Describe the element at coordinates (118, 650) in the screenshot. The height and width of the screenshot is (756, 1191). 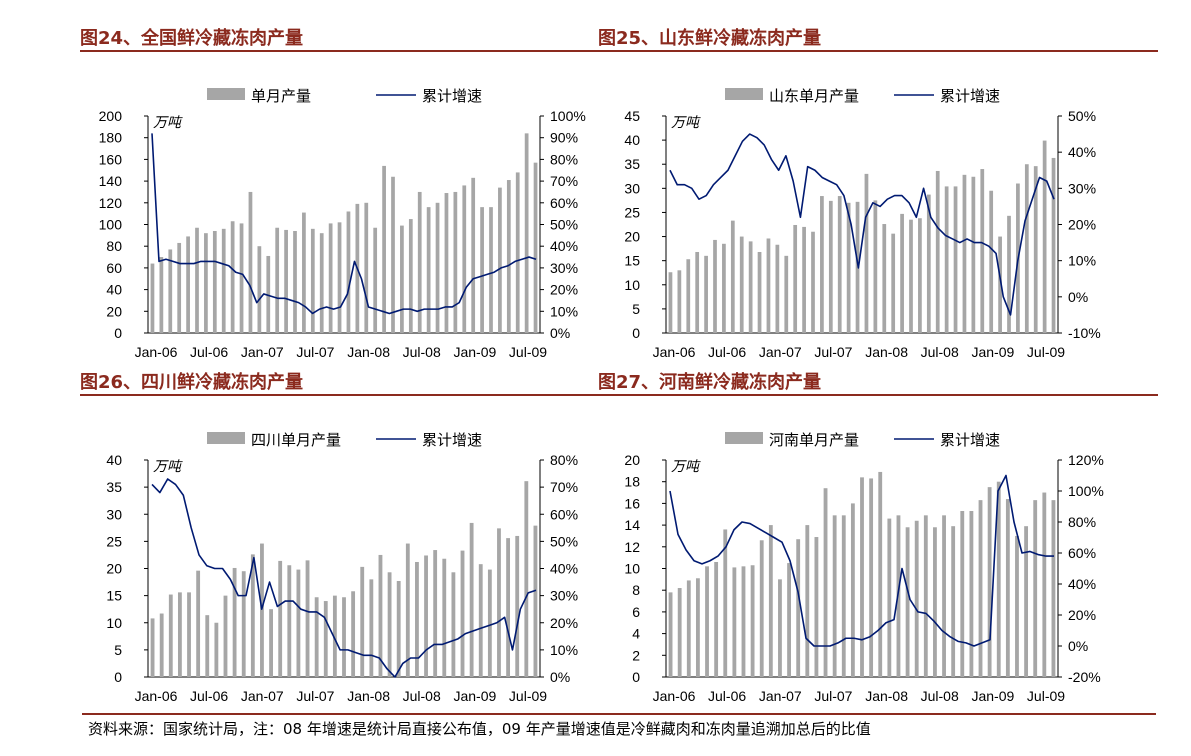
I see `left-tick-label: 5` at that location.